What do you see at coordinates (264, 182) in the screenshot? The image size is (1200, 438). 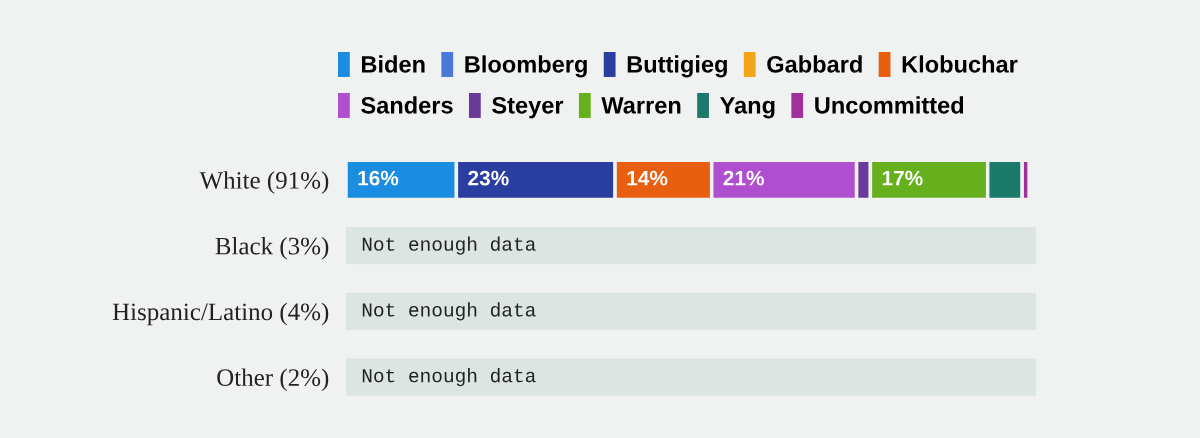 I see `y-tick-label: White (91%)` at bounding box center [264, 182].